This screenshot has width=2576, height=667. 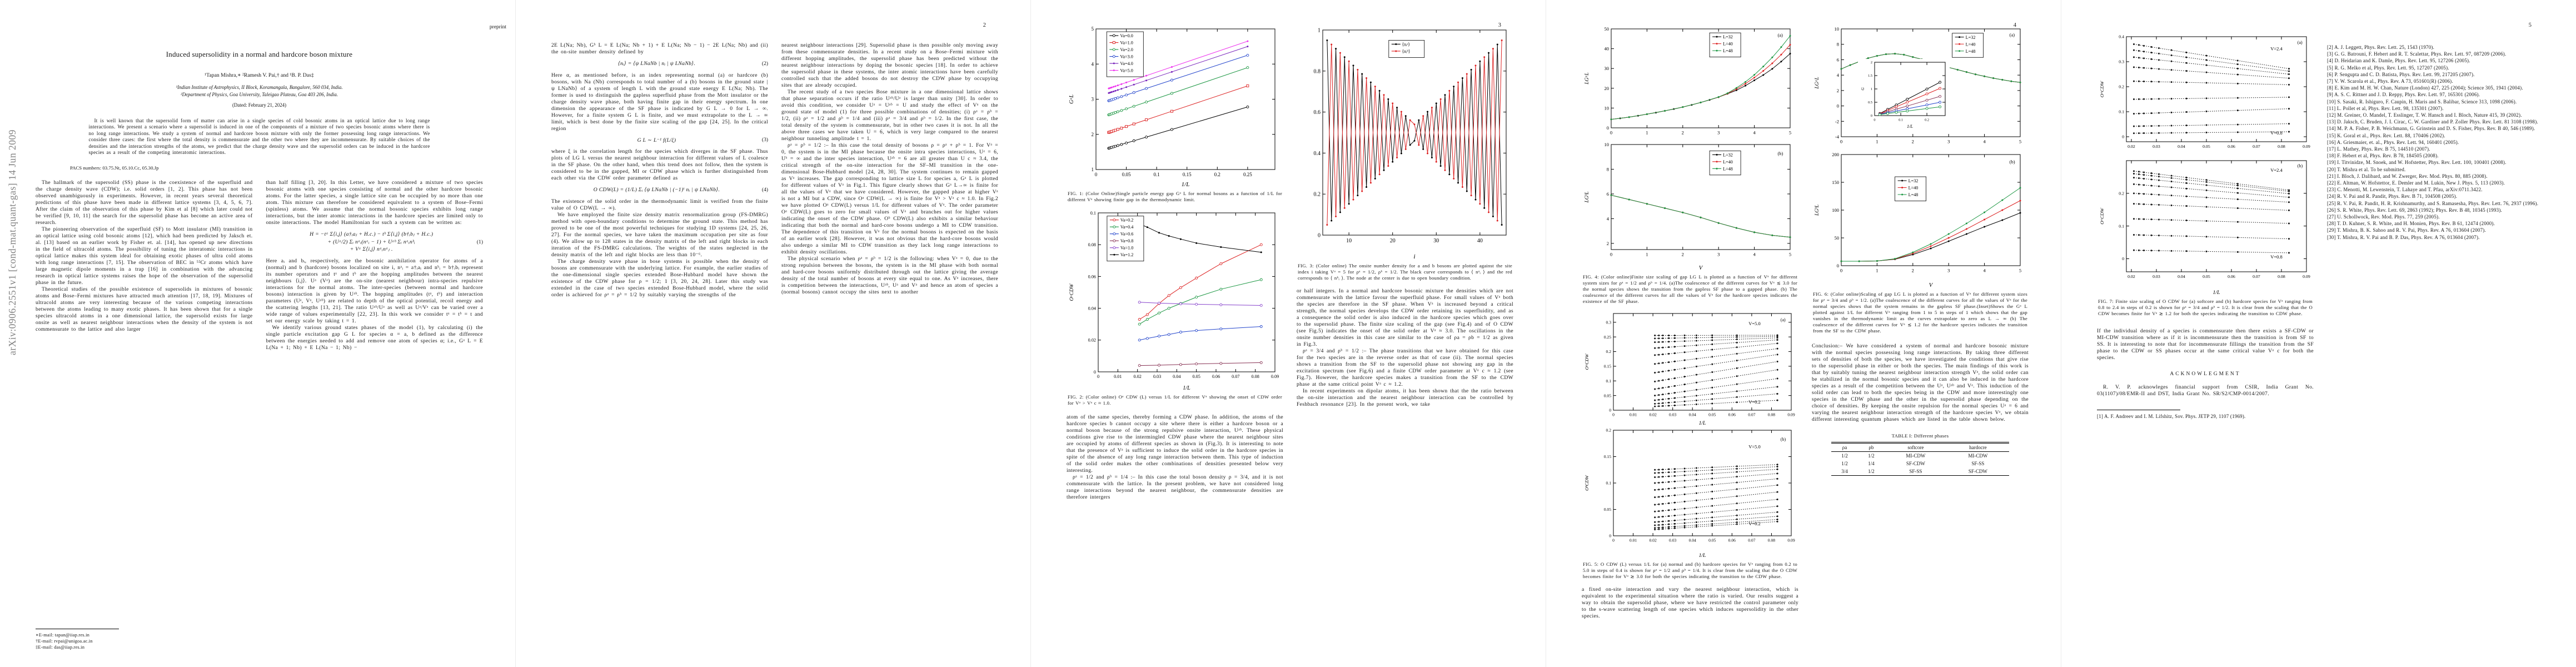 I want to click on svg-text: 1/L, so click(x=1186, y=388).